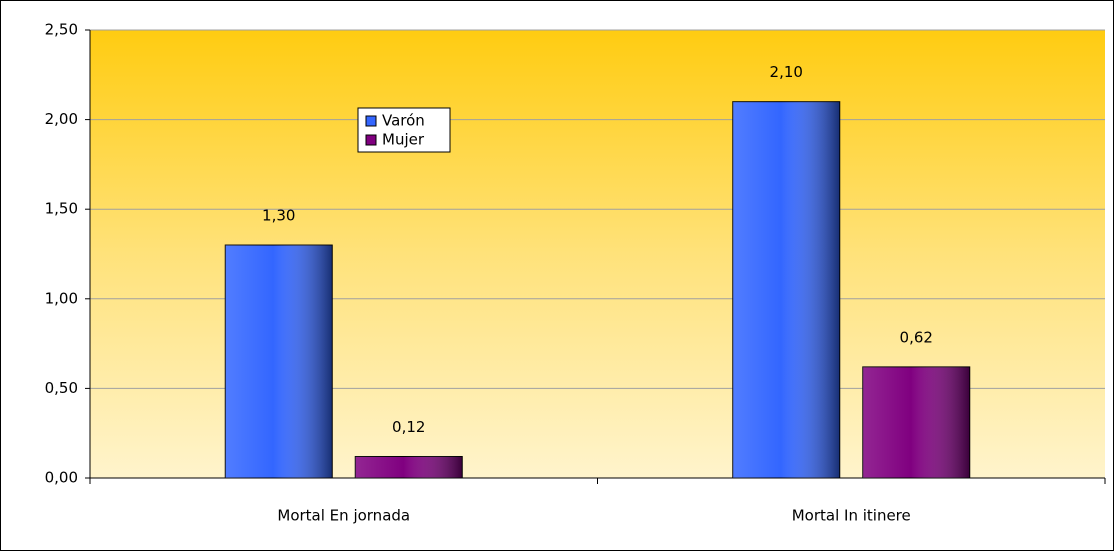 The image size is (1115, 552). I want to click on y-tick-label: 0,00, so click(61, 478).